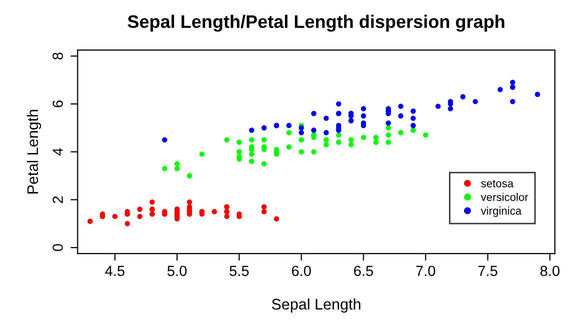  What do you see at coordinates (57, 104) in the screenshot?
I see `y-tick-label: 6` at bounding box center [57, 104].